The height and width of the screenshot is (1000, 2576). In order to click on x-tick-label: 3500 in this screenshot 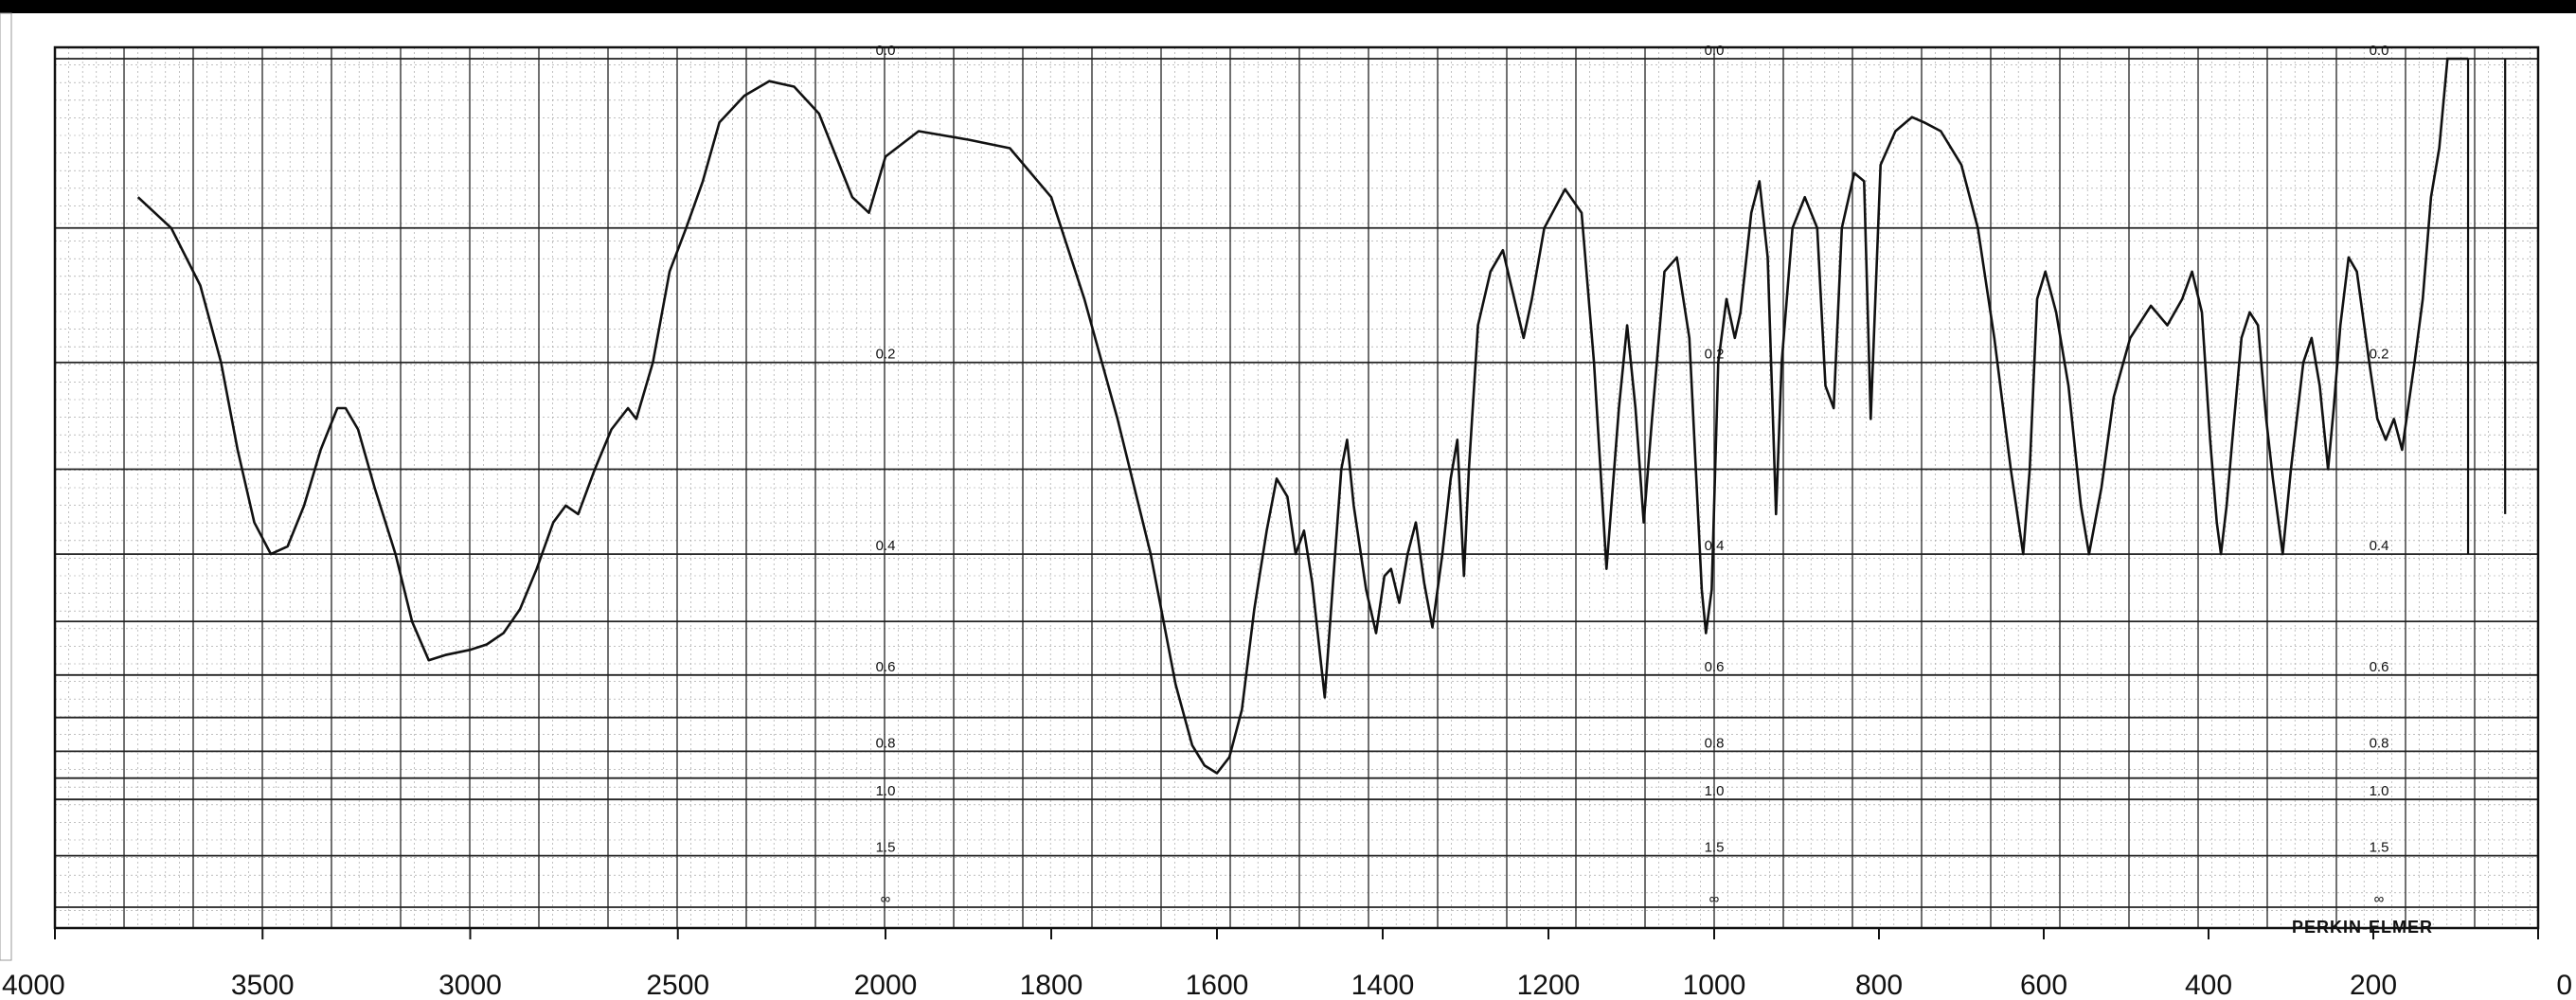, I will do `click(263, 985)`.